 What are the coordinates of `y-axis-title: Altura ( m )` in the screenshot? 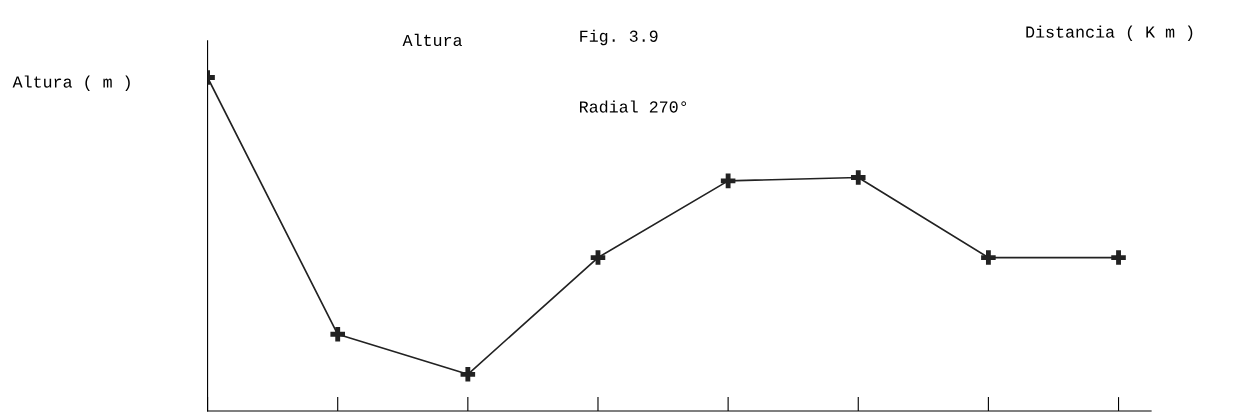 It's located at (71, 83).